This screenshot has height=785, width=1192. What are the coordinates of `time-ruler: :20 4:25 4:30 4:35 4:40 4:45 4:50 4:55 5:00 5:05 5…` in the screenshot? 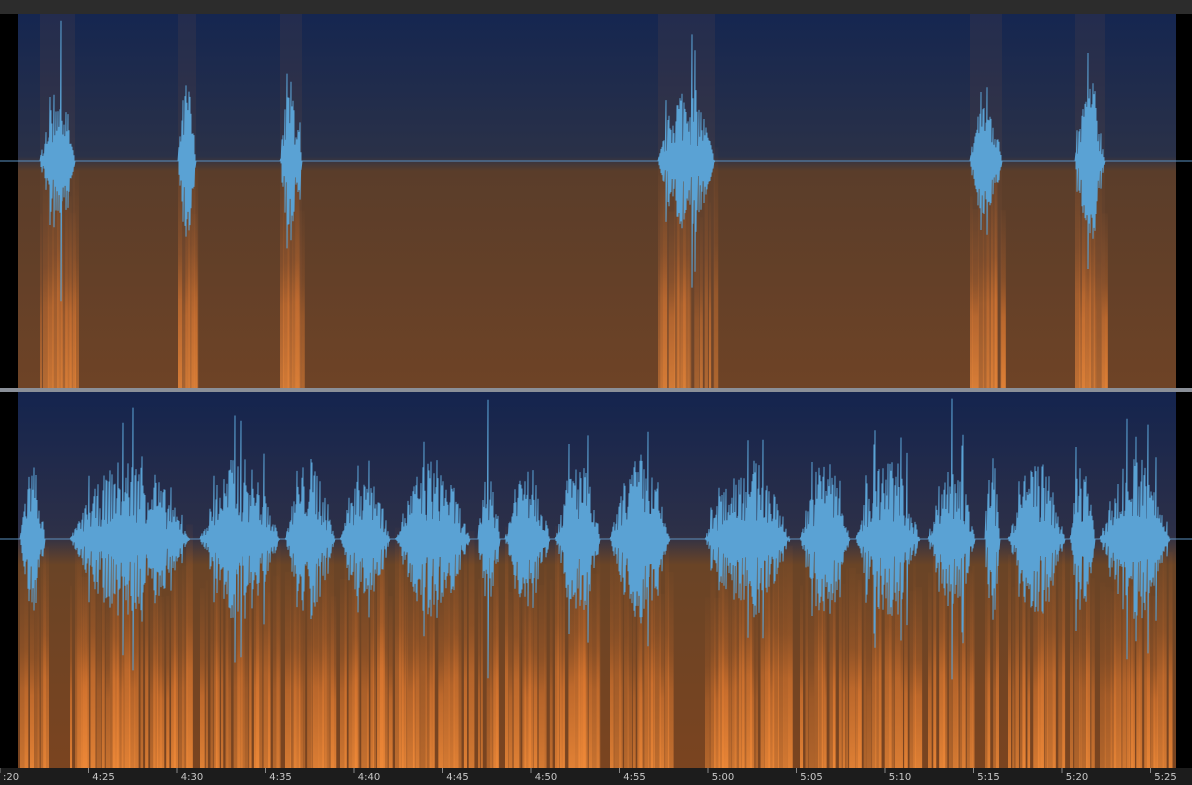 It's located at (588, 775).